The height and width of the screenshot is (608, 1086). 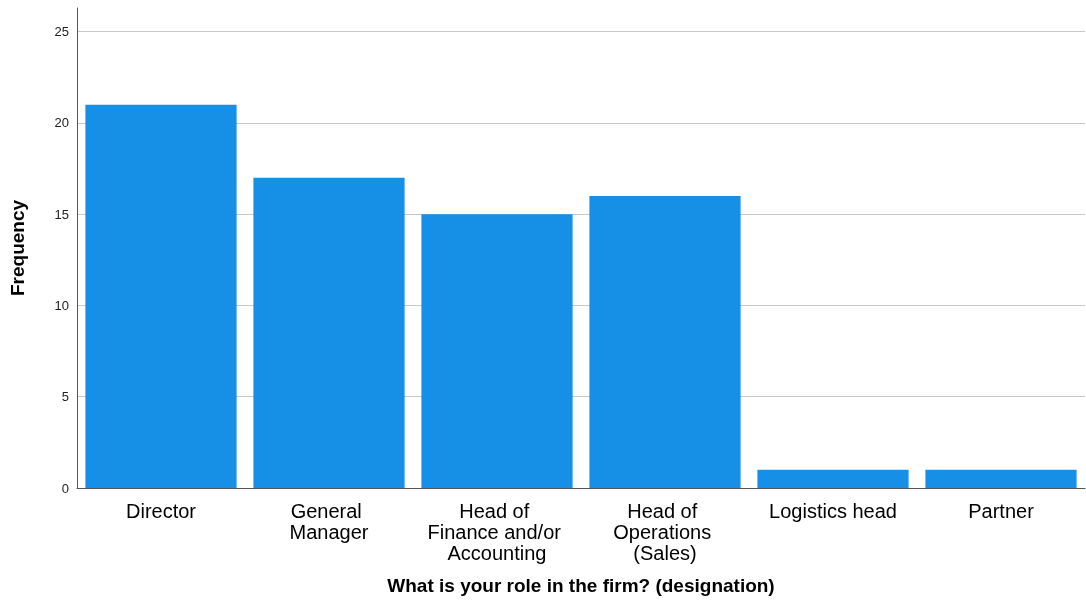 What do you see at coordinates (581, 585) in the screenshot?
I see `x-axis-title: What is your role in the firm? (designation)` at bounding box center [581, 585].